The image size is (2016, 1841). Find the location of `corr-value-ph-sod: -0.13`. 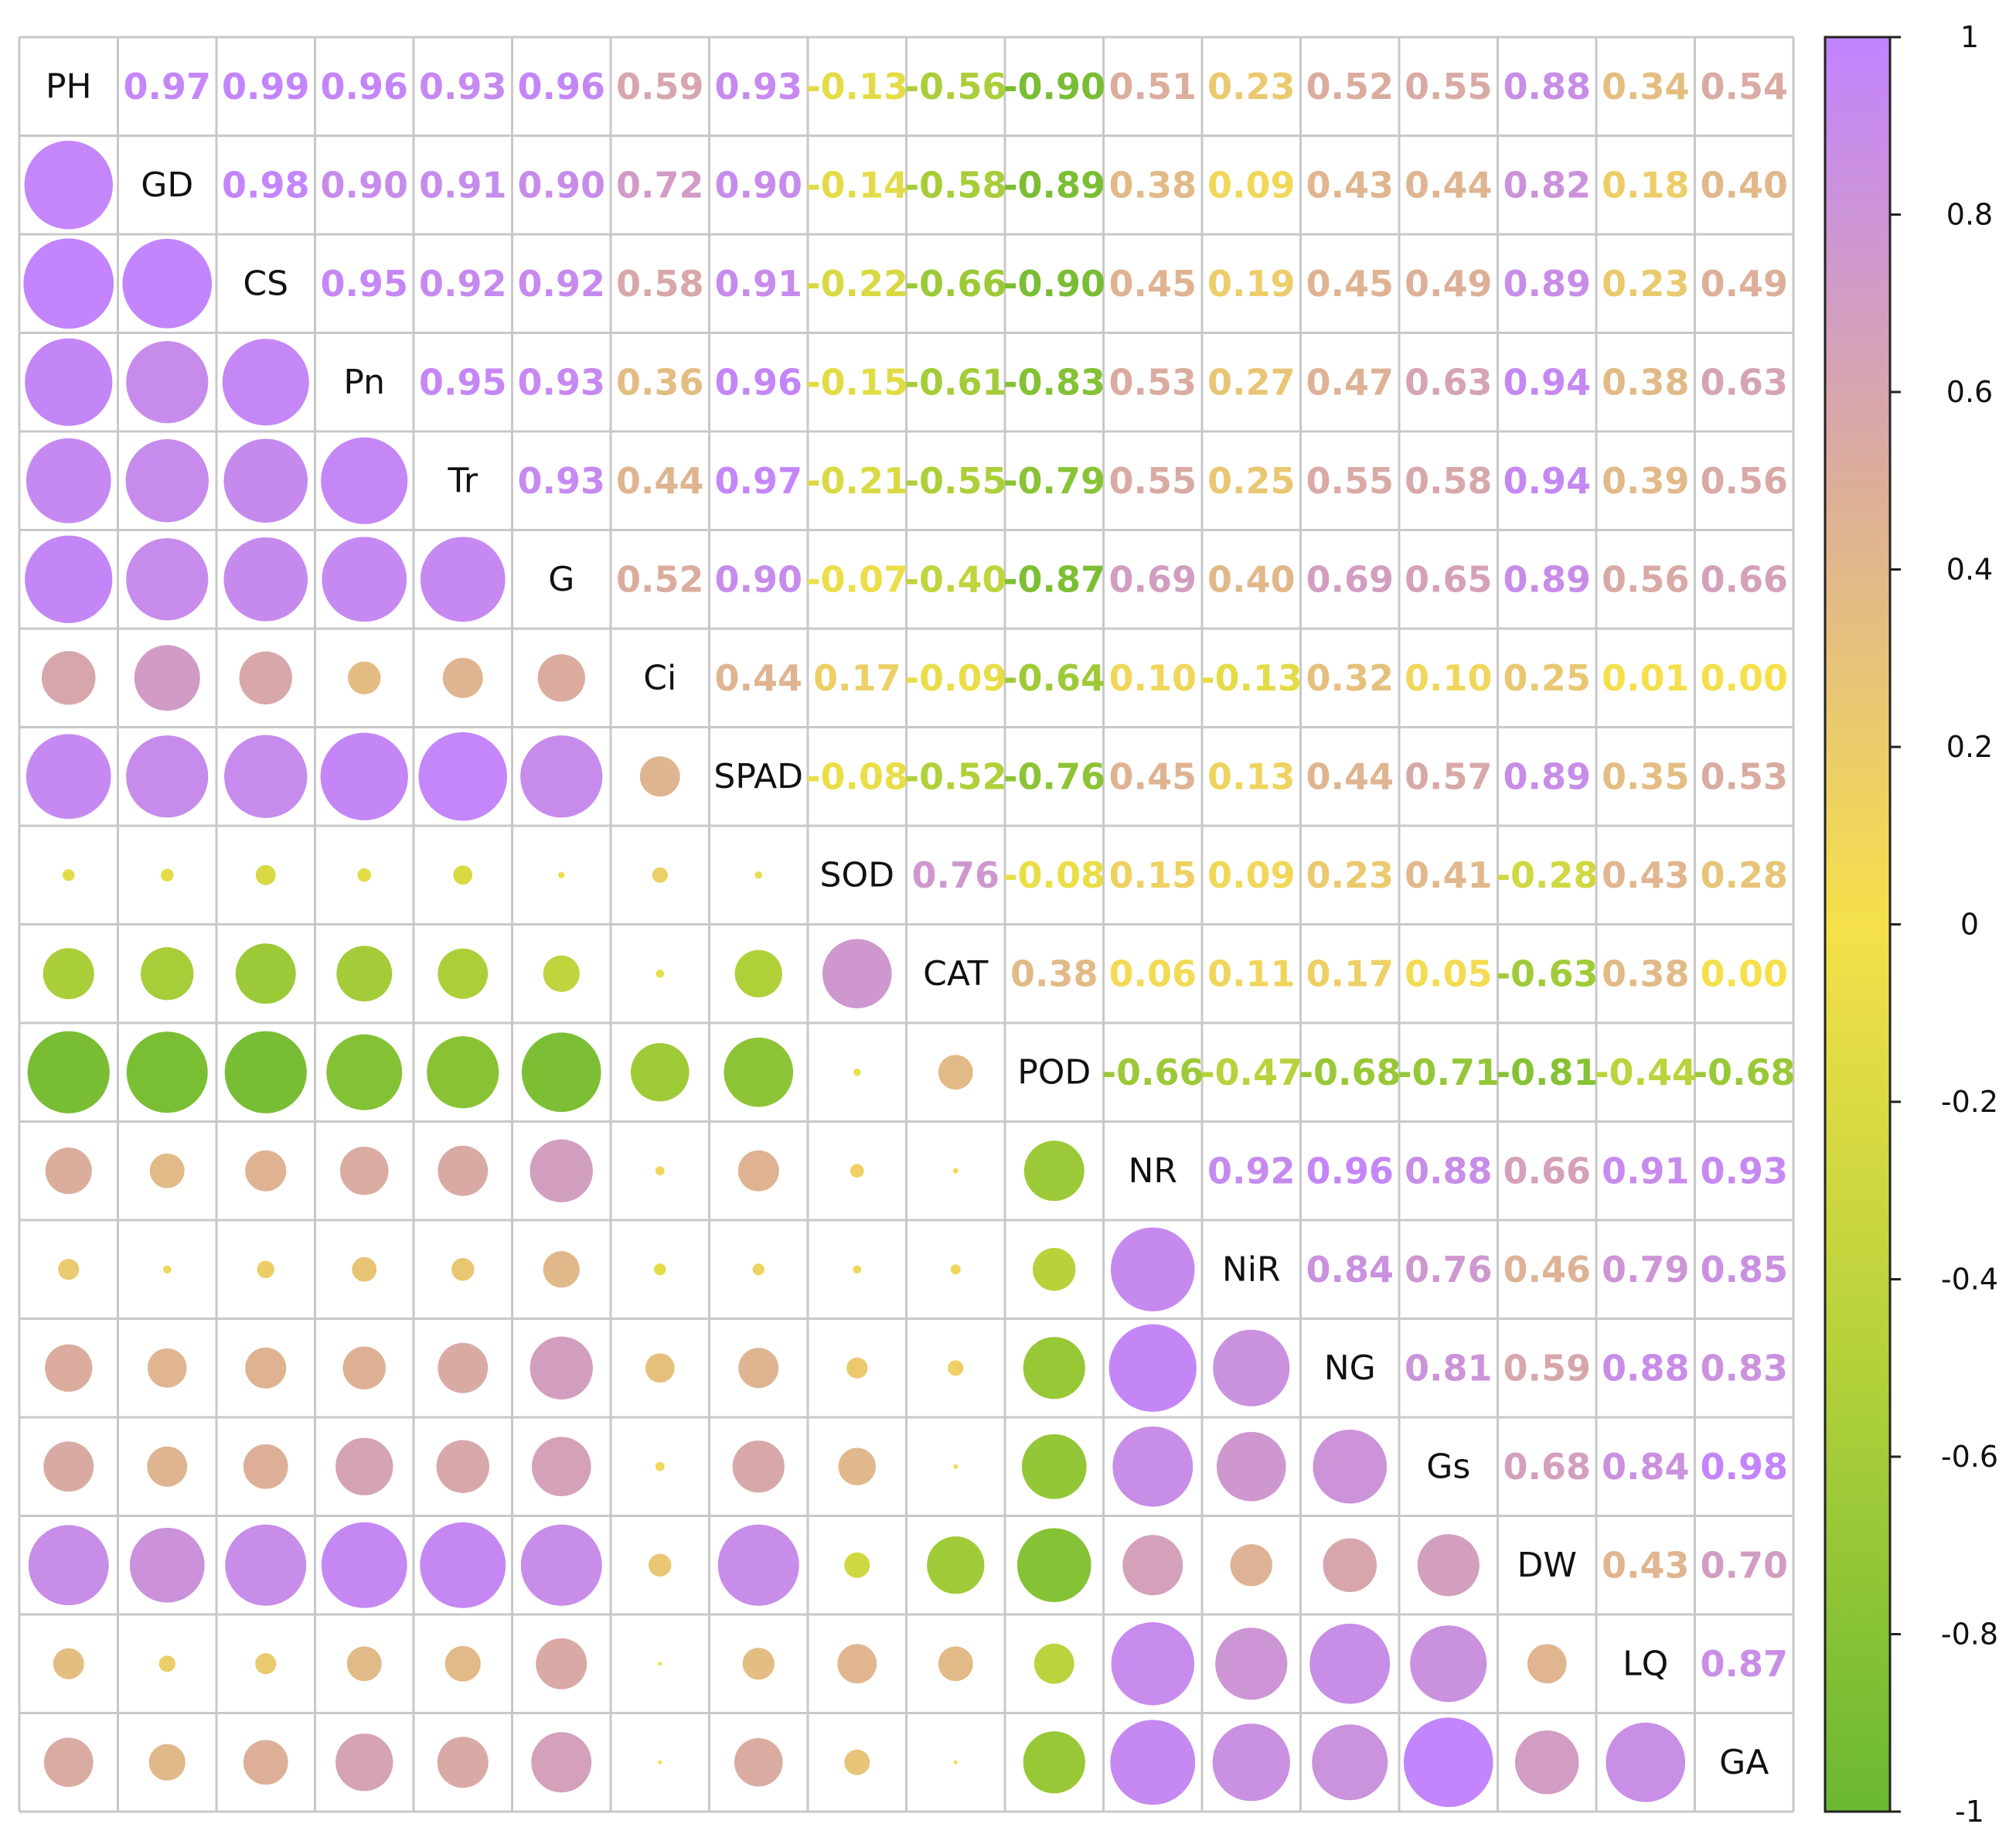

corr-value-ph-sod: -0.13 is located at coordinates (856, 86).